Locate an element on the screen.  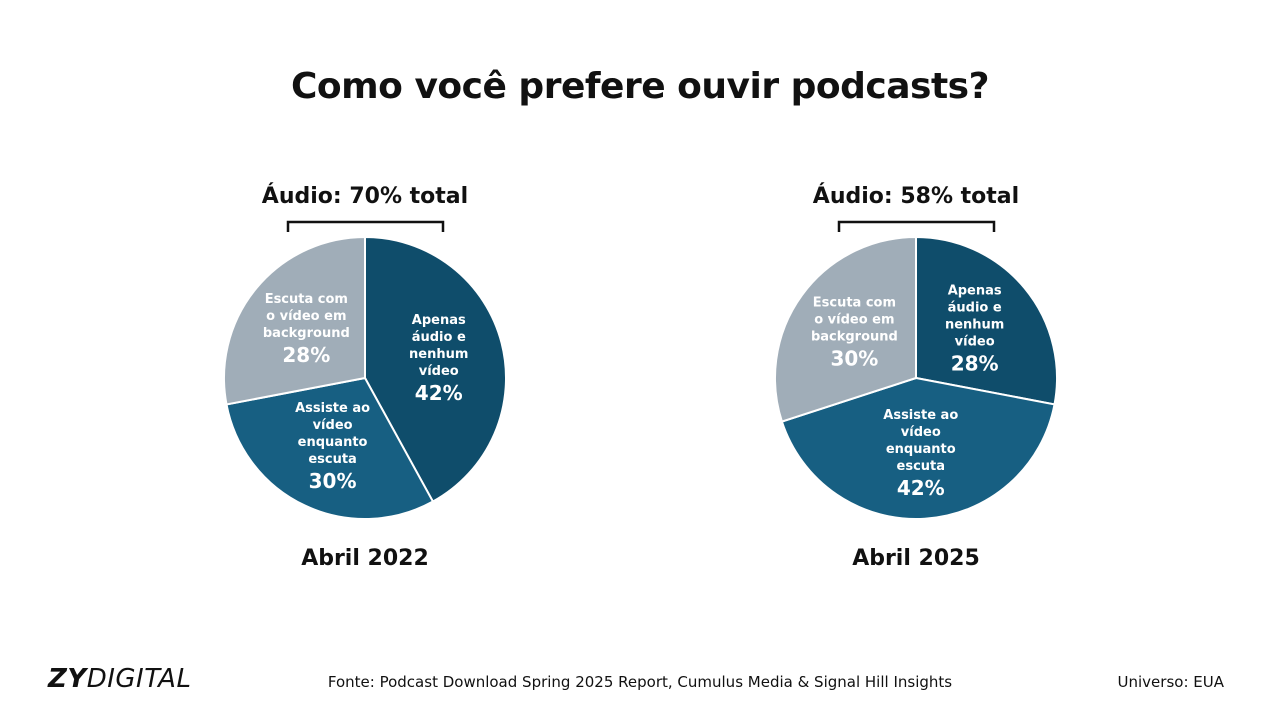
audio-bracket-2025 is located at coordinates (916, 226).